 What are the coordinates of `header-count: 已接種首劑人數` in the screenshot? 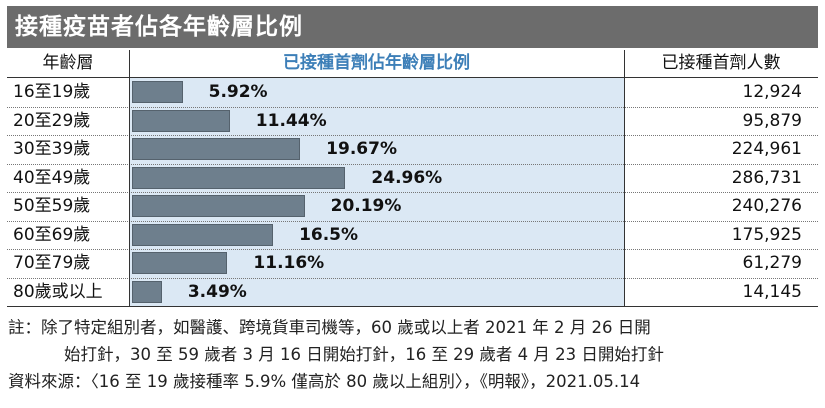 It's located at (721, 63).